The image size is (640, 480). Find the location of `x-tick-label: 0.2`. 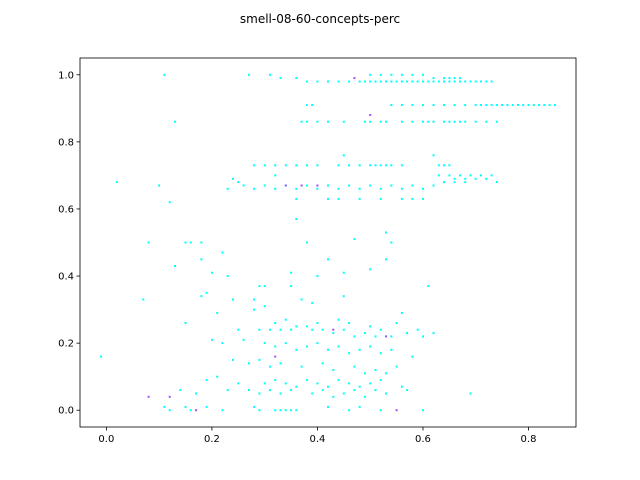

x-tick-label: 0.2 is located at coordinates (212, 439).